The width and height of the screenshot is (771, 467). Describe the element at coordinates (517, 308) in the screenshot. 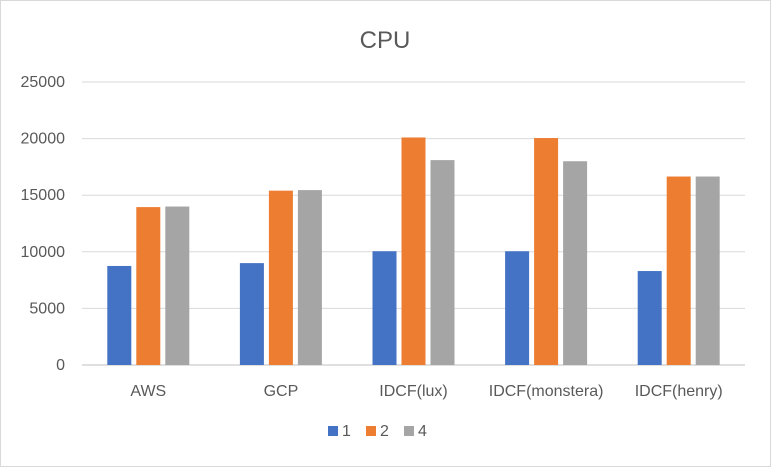

I see `bar-1-IDCF(monstera)` at that location.